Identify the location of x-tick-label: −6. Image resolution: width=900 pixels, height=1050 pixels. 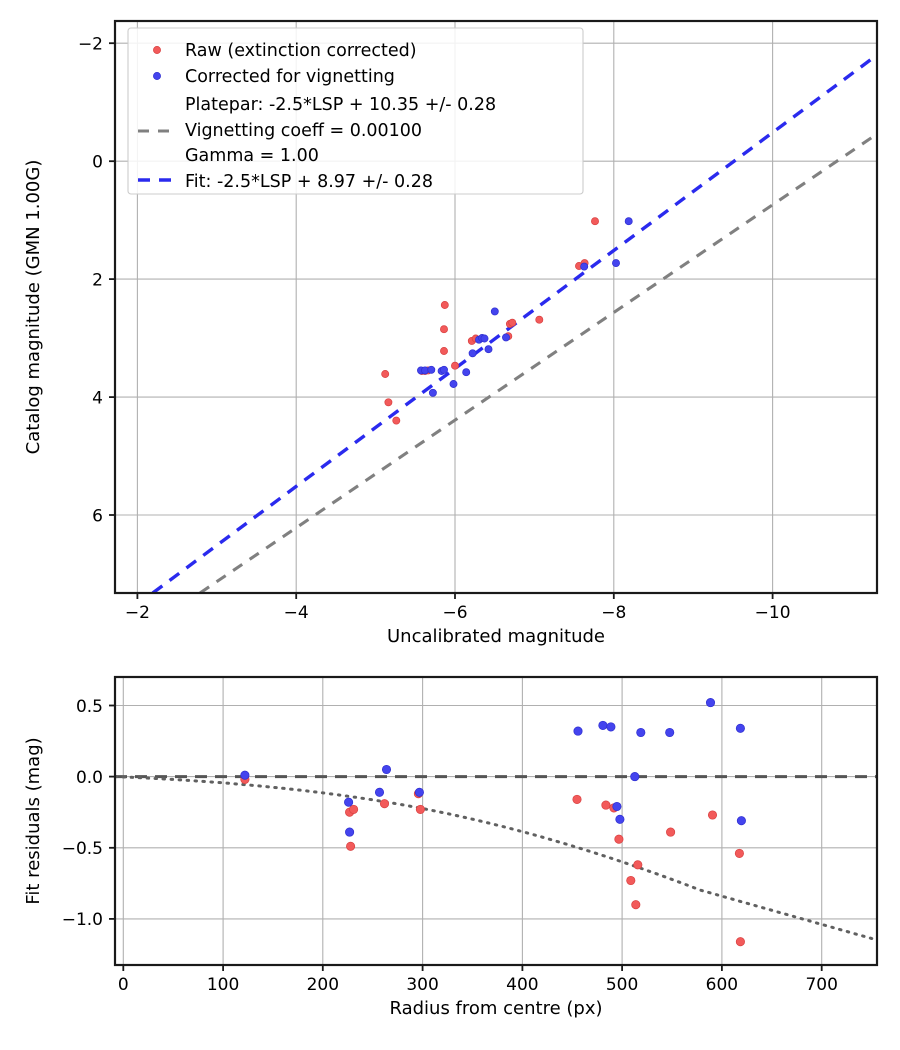
(454, 613).